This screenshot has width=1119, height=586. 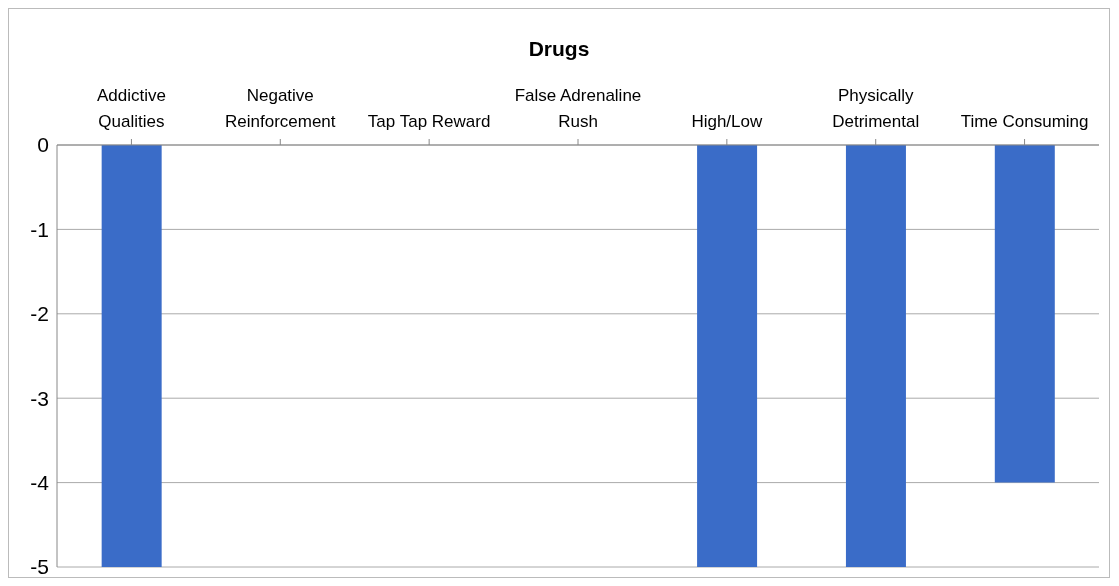 I want to click on x-tick-label: High/Low, so click(x=727, y=121).